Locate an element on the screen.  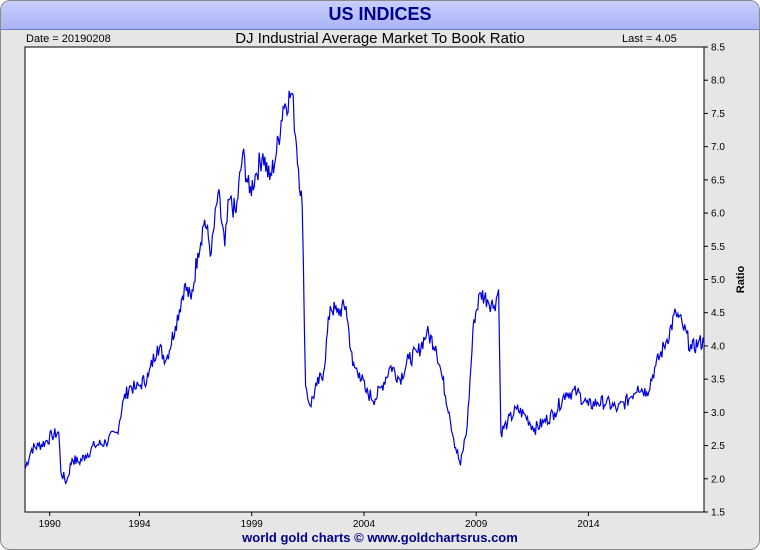
y-tick-label: 2.5 is located at coordinates (718, 446).